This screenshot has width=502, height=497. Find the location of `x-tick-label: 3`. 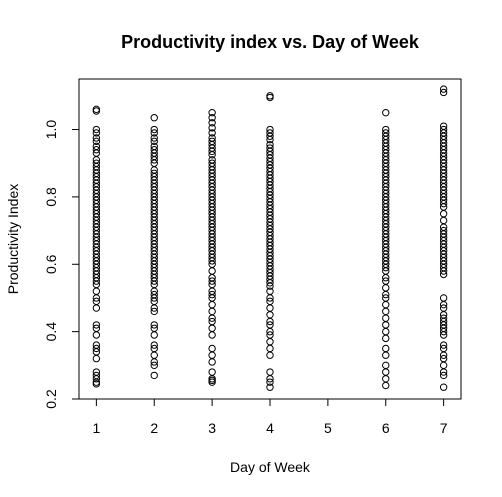

x-tick-label: 3 is located at coordinates (212, 428).